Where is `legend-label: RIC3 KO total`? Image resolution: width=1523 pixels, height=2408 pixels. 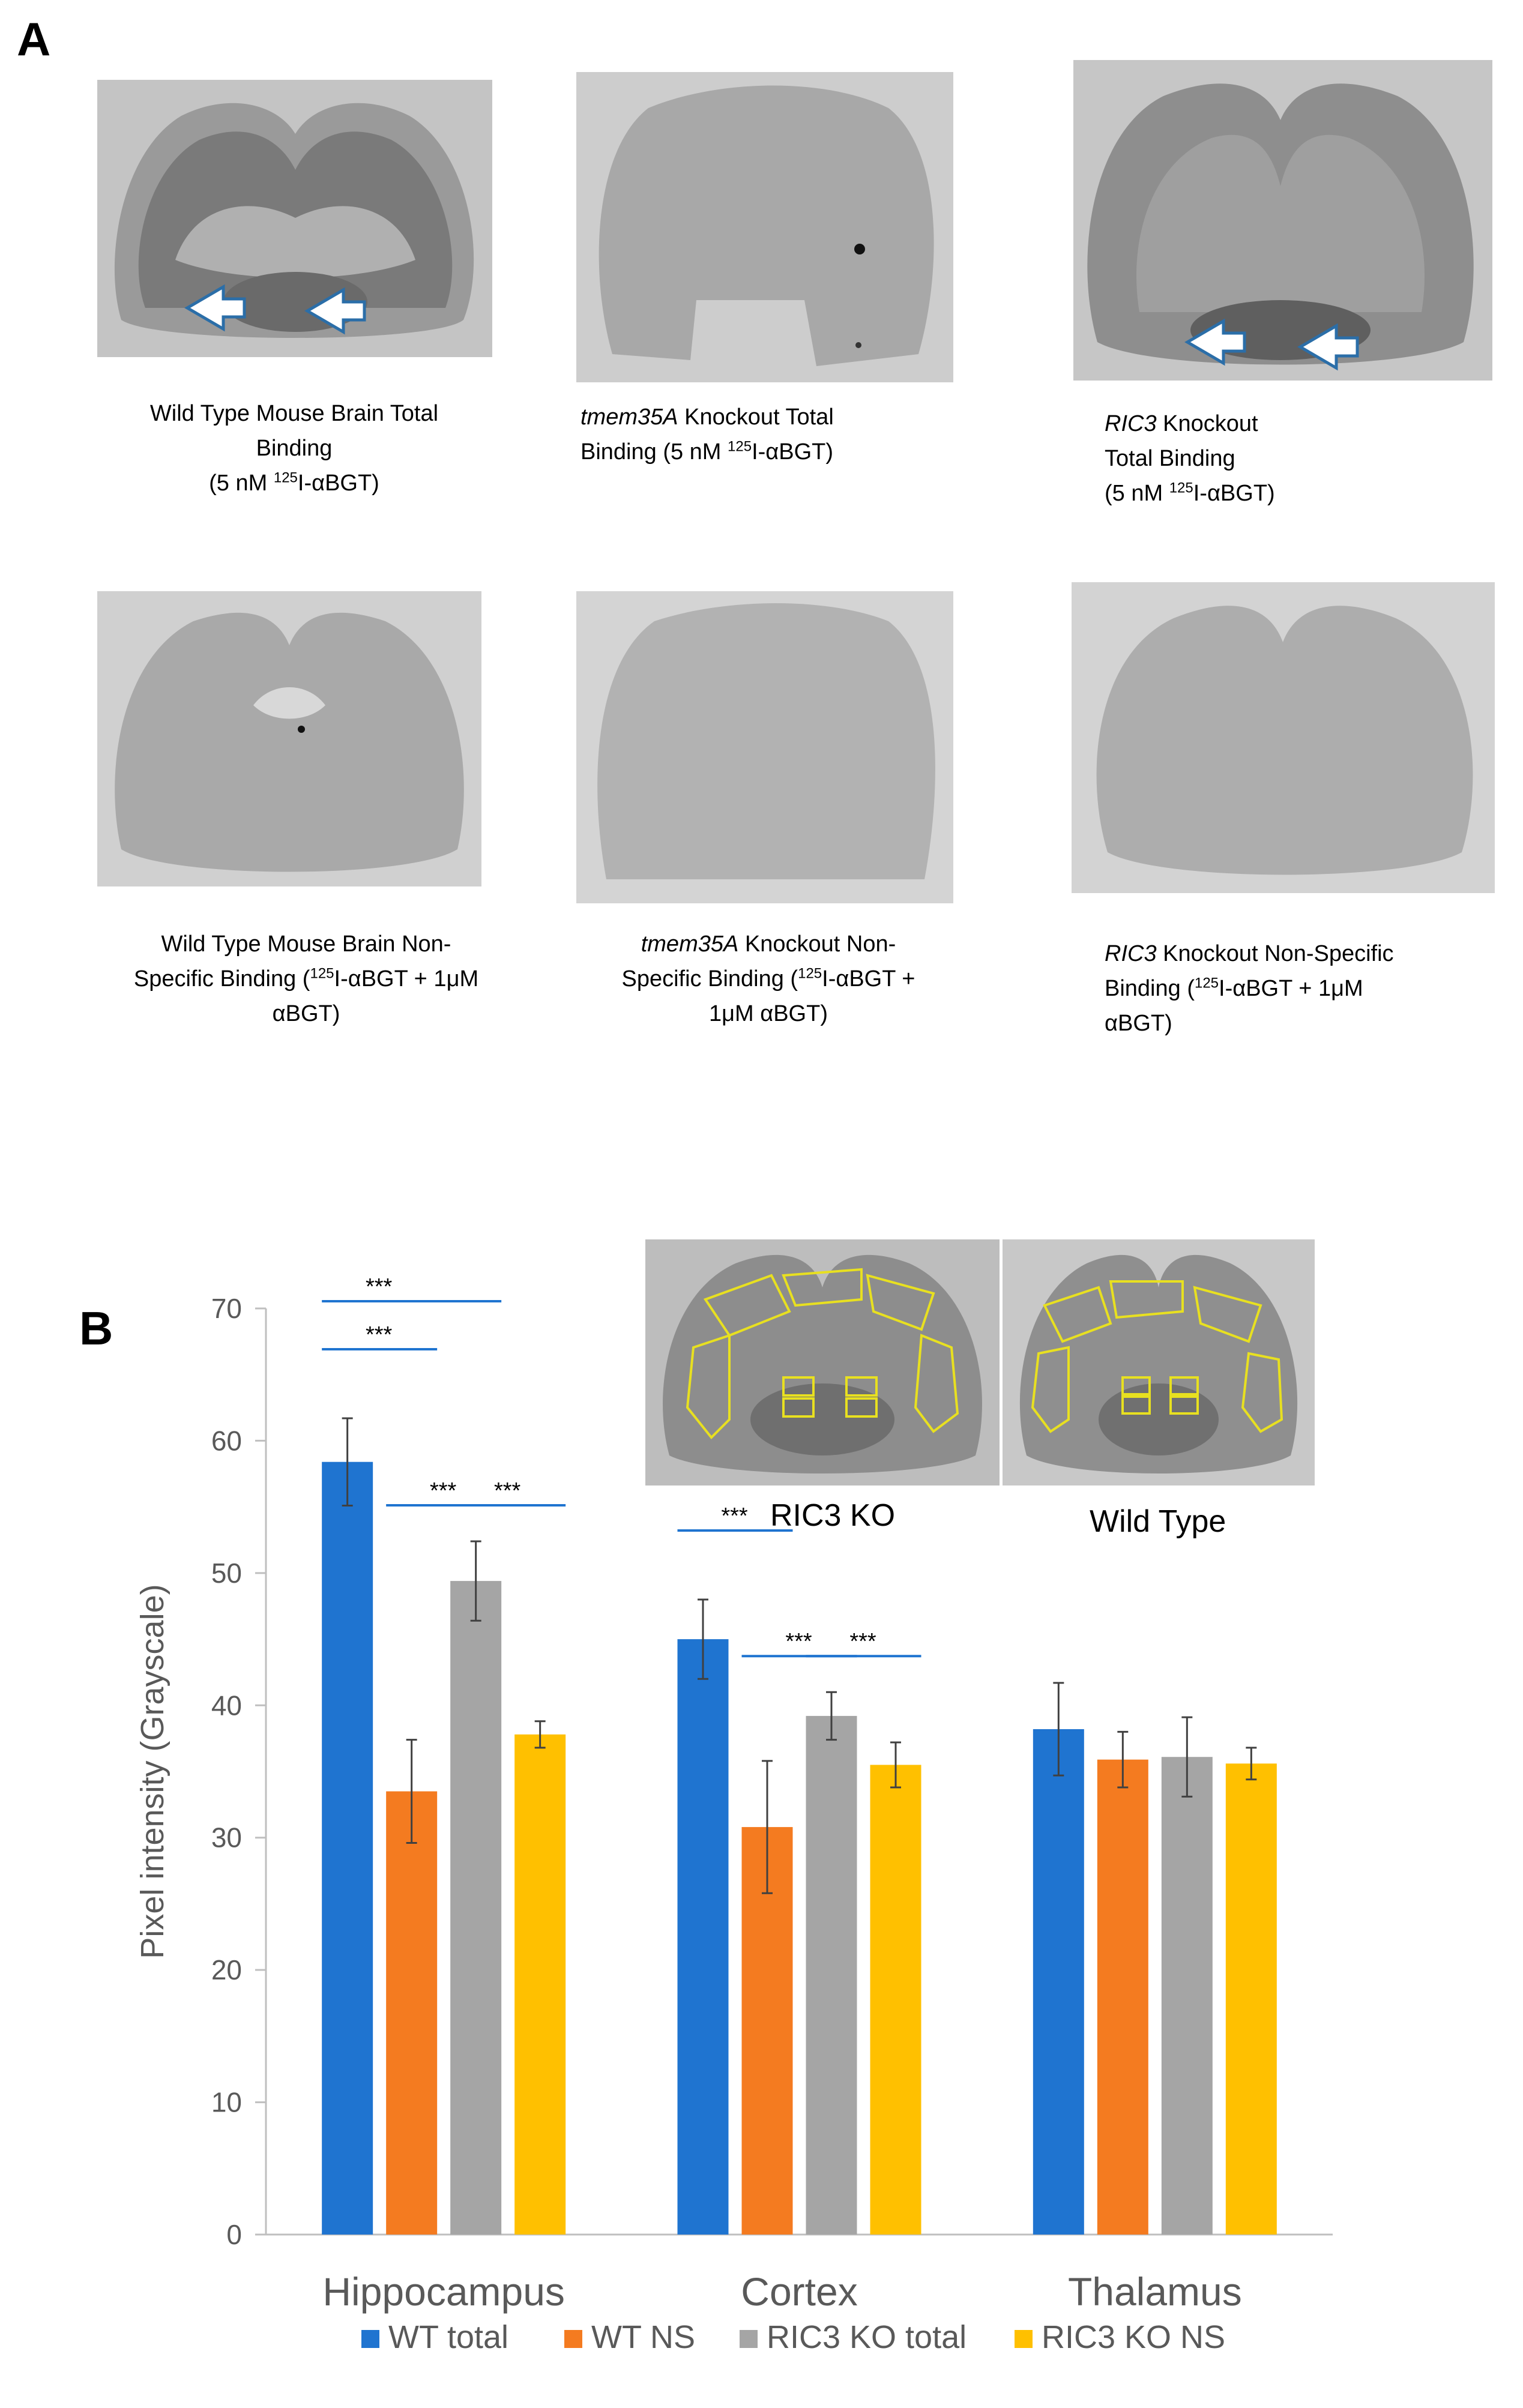
legend-label: RIC3 KO total is located at coordinates (867, 2337).